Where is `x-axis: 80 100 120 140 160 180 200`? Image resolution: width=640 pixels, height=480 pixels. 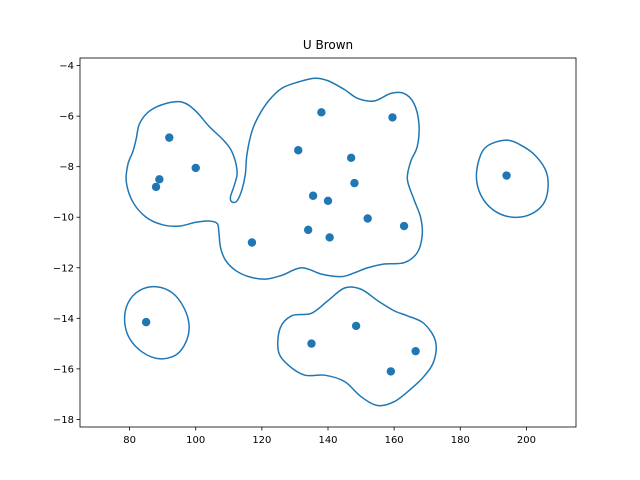
x-axis: 80 100 120 140 160 180 200 is located at coordinates (329, 436).